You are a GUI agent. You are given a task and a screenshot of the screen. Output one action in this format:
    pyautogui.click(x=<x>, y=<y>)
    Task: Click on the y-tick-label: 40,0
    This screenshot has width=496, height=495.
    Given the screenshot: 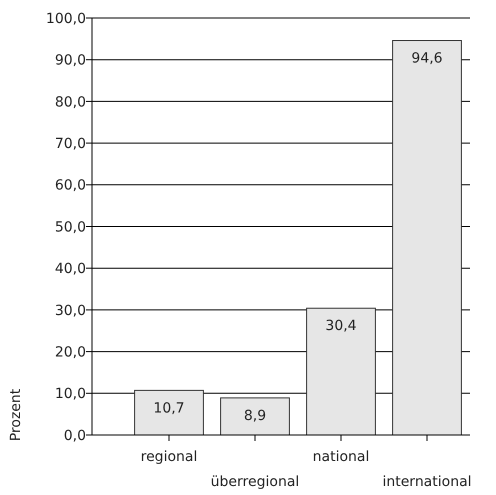 What is the action you would take?
    pyautogui.click(x=70, y=269)
    